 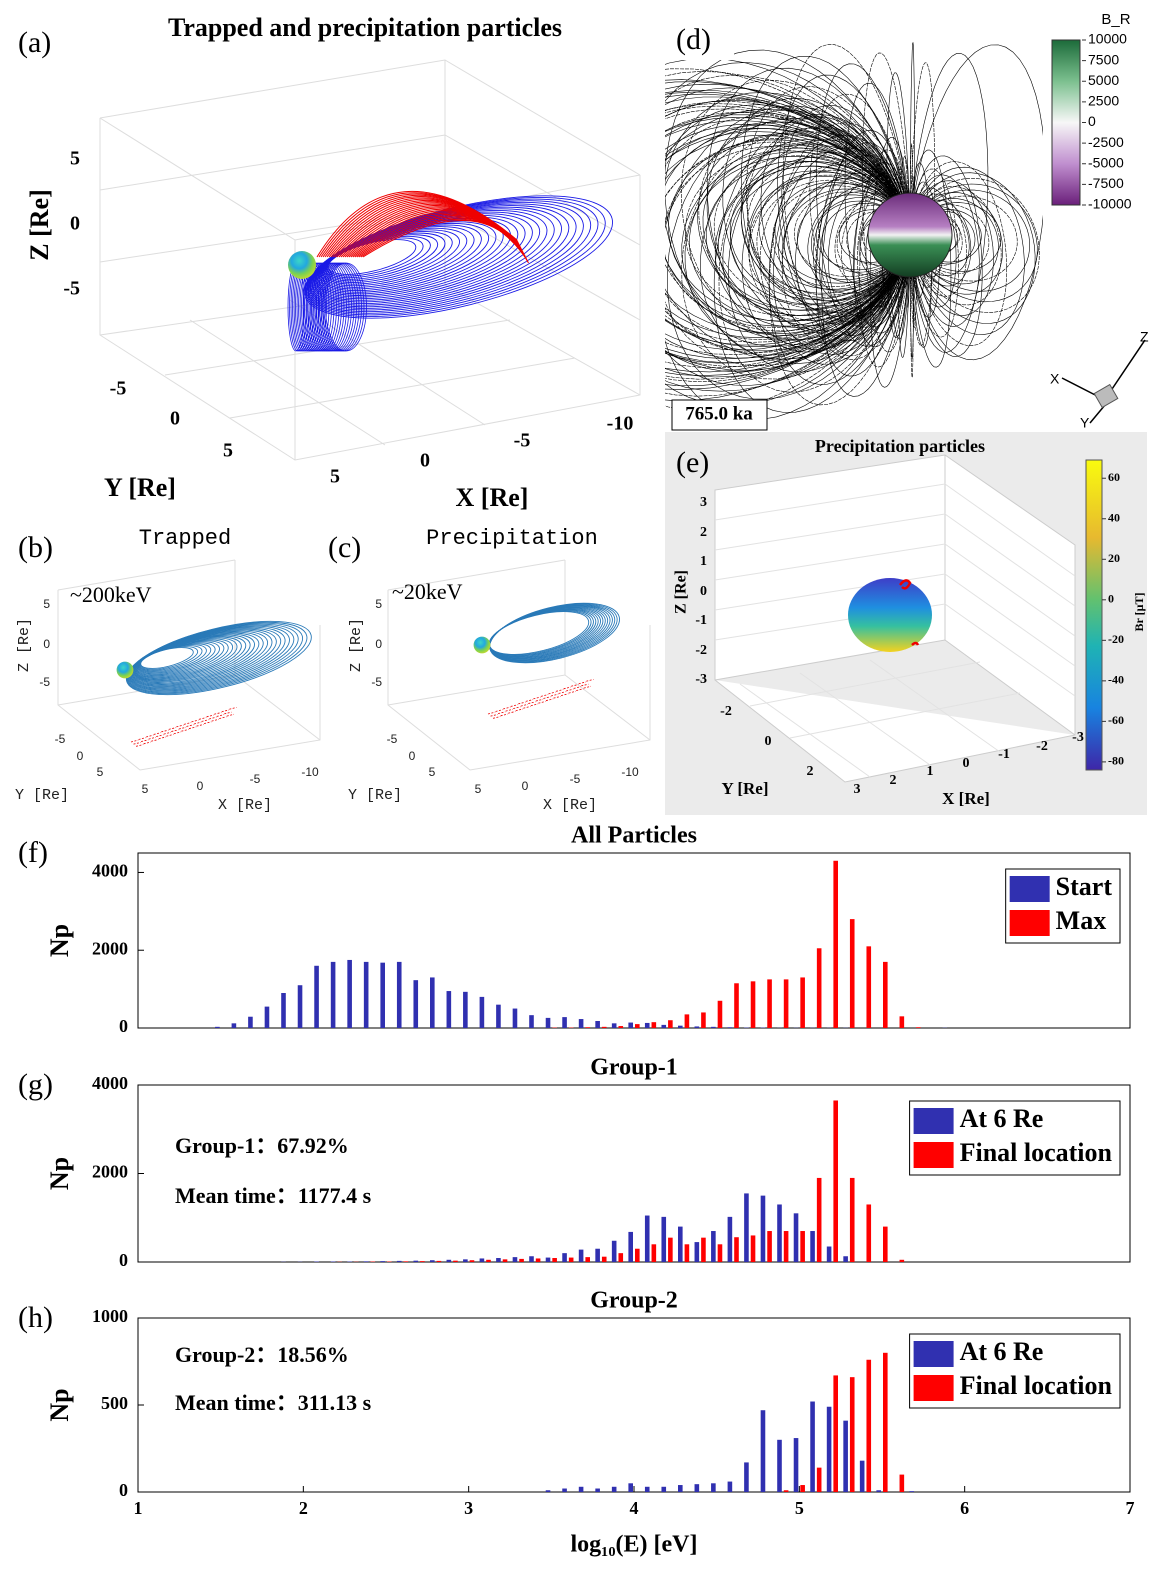 What do you see at coordinates (964, 1508) in the screenshot?
I see `x-tick-label: 6` at bounding box center [964, 1508].